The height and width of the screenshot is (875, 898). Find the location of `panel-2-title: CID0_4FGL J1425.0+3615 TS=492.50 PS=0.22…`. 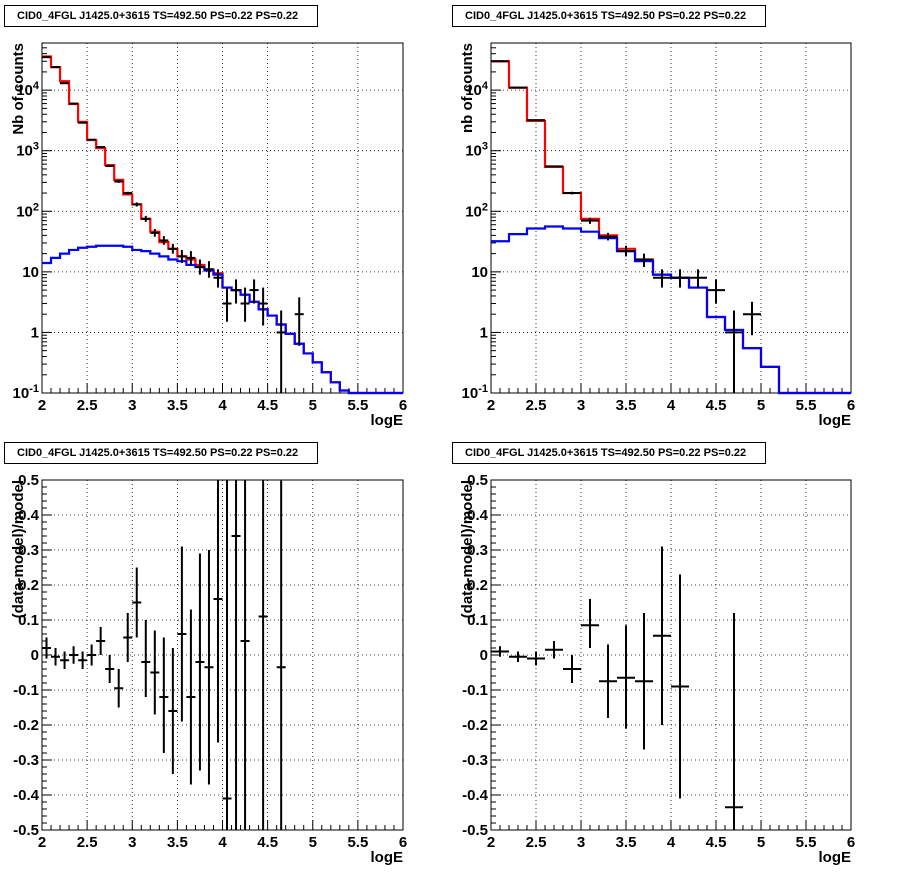

panel-2-title: CID0_4FGL J1425.0+3615 TS=492.50 PS=0.22… is located at coordinates (609, 16).